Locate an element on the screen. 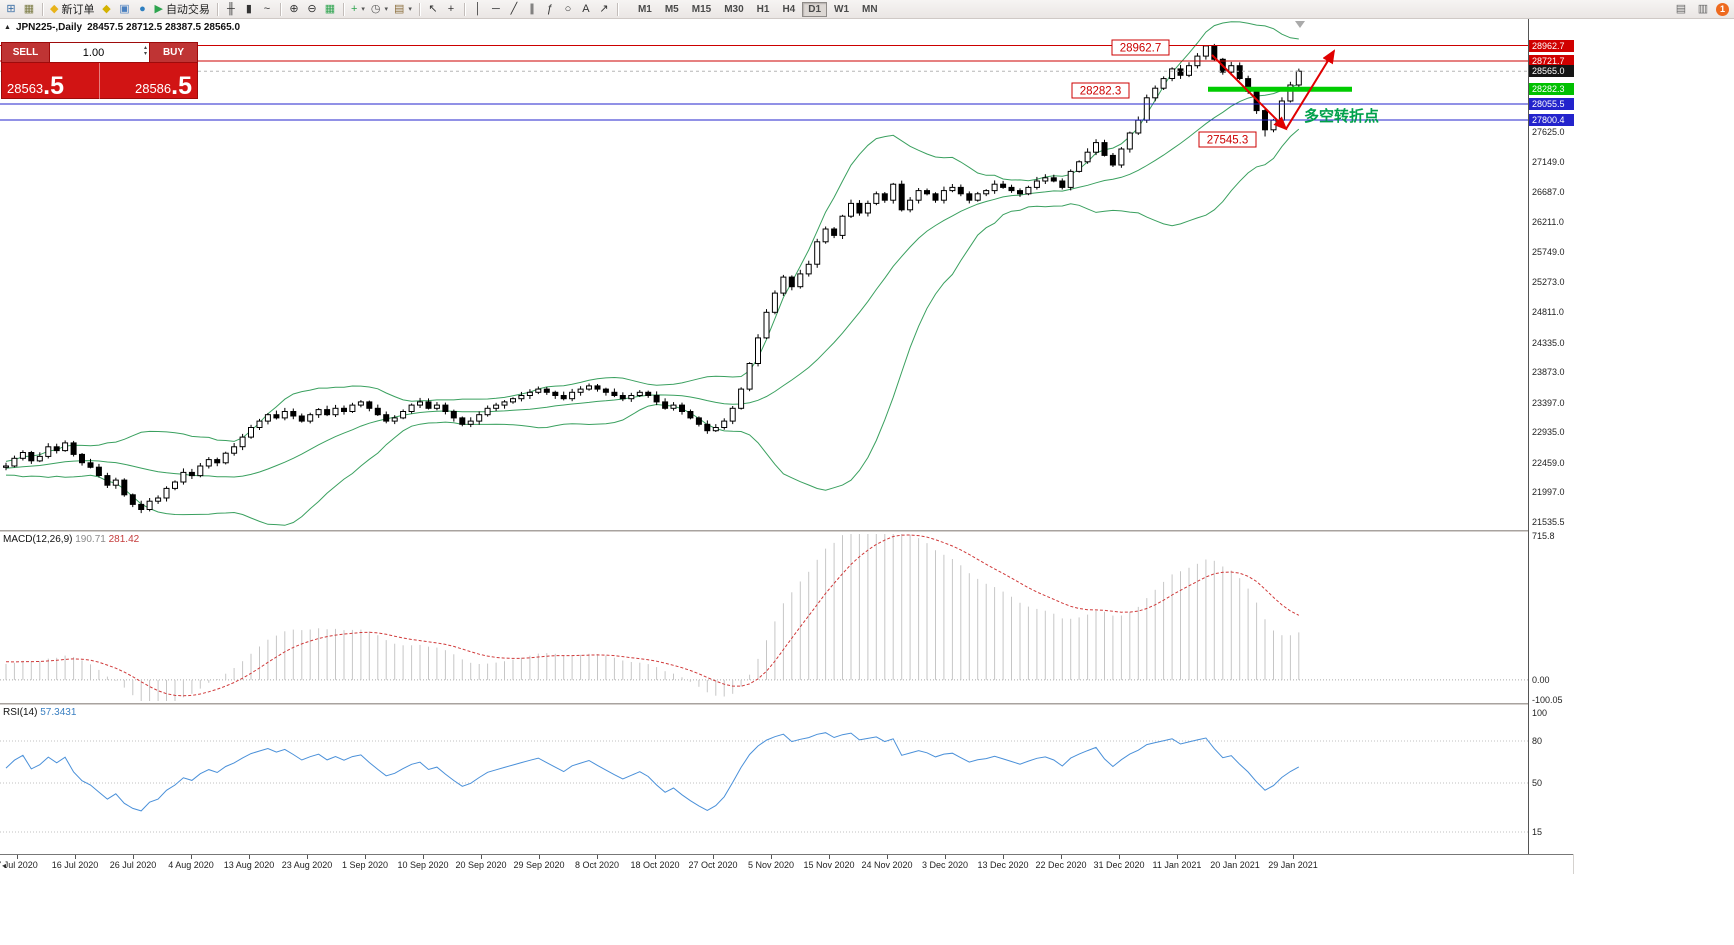 The image size is (1734, 945). timeframe-D1-button: D1 is located at coordinates (815, 9).